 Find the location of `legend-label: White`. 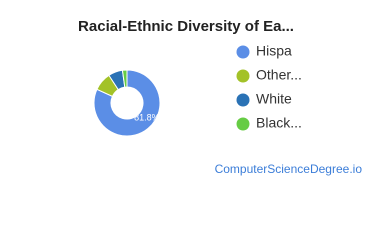

legend-label: White is located at coordinates (274, 99).